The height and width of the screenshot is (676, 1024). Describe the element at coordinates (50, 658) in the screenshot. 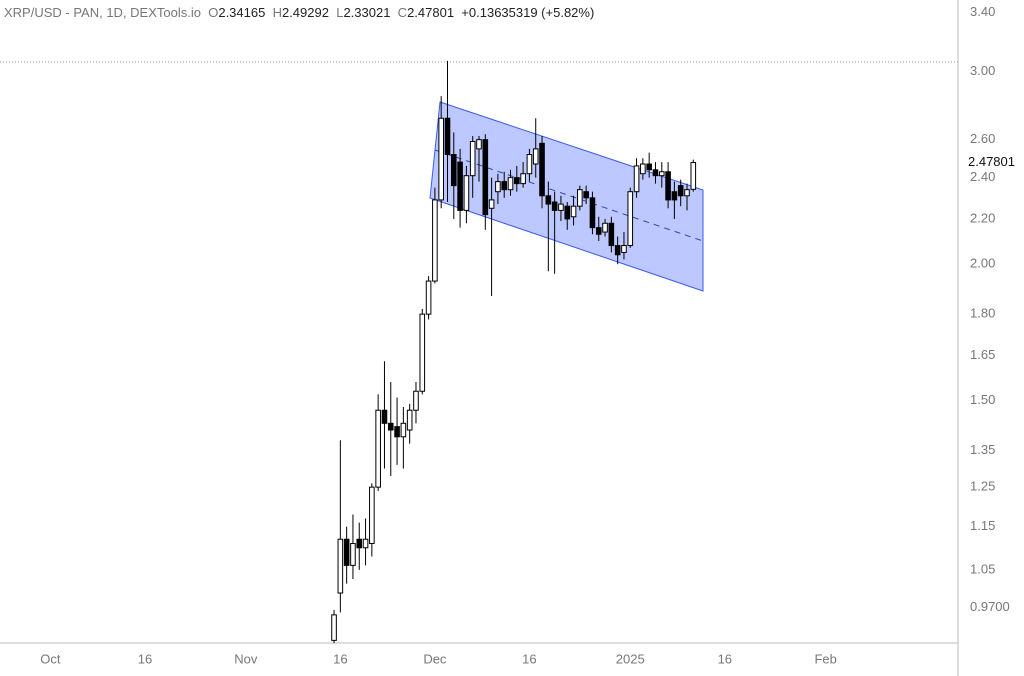

I see `x-tick-label: Oct` at that location.